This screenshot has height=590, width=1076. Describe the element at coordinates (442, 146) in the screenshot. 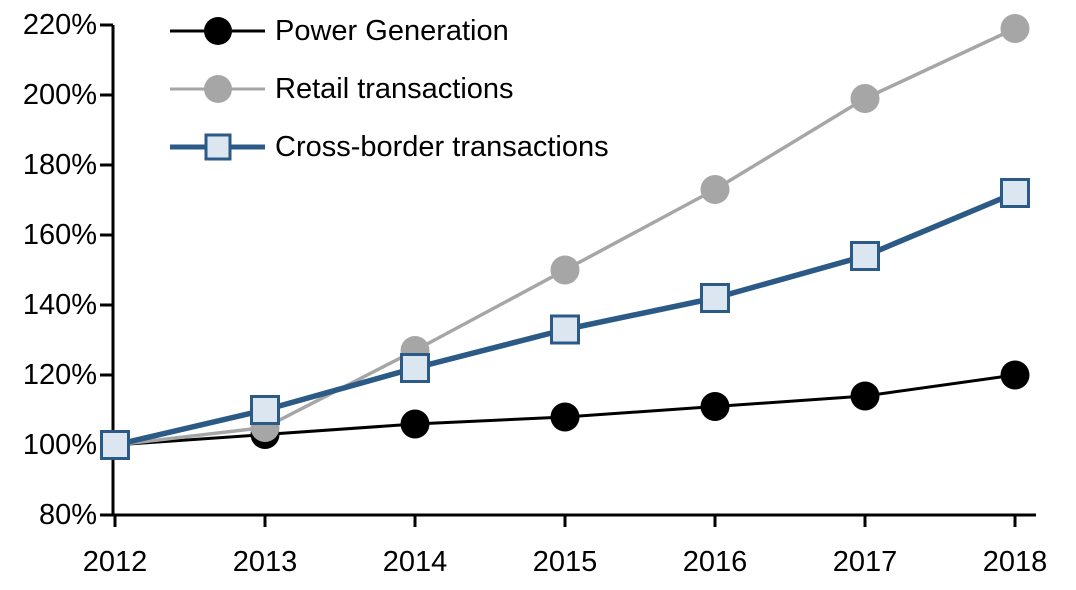

I see `legend-label-cross-border-transactions: Cross-border transactions` at that location.